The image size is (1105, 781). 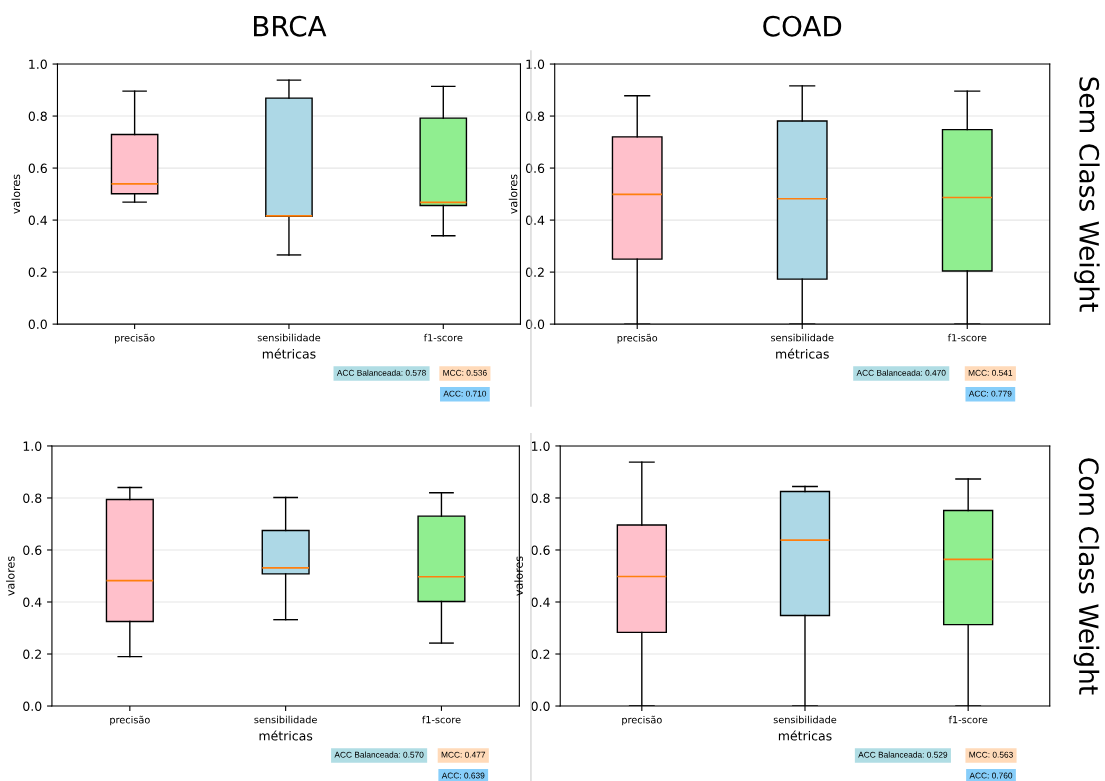 What do you see at coordinates (991, 754) in the screenshot?
I see `text: MCC: 0.563` at bounding box center [991, 754].